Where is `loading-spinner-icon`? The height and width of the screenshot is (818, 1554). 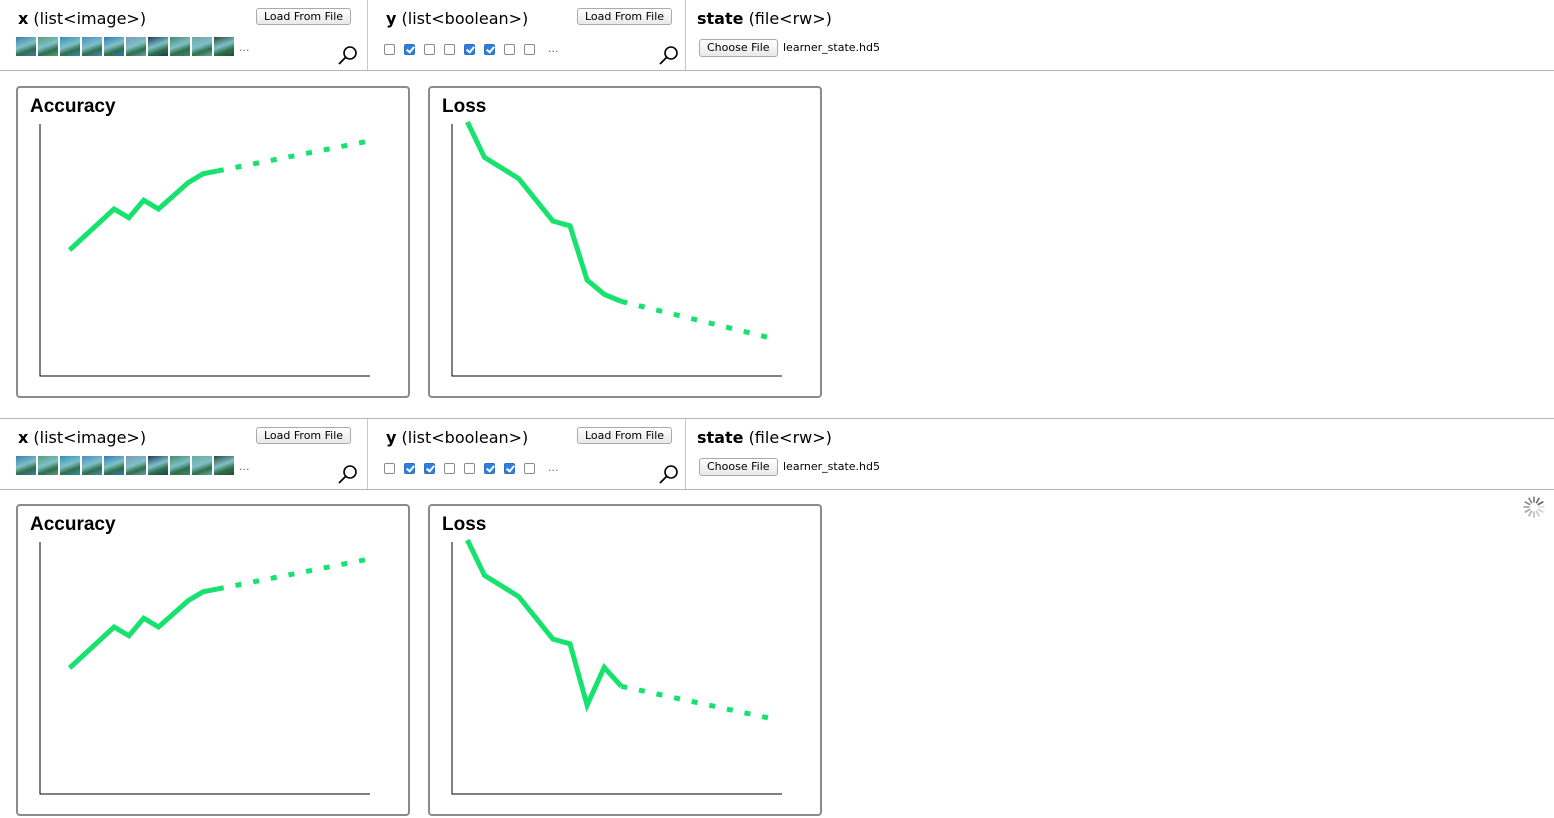
loading-spinner-icon is located at coordinates (1534, 507).